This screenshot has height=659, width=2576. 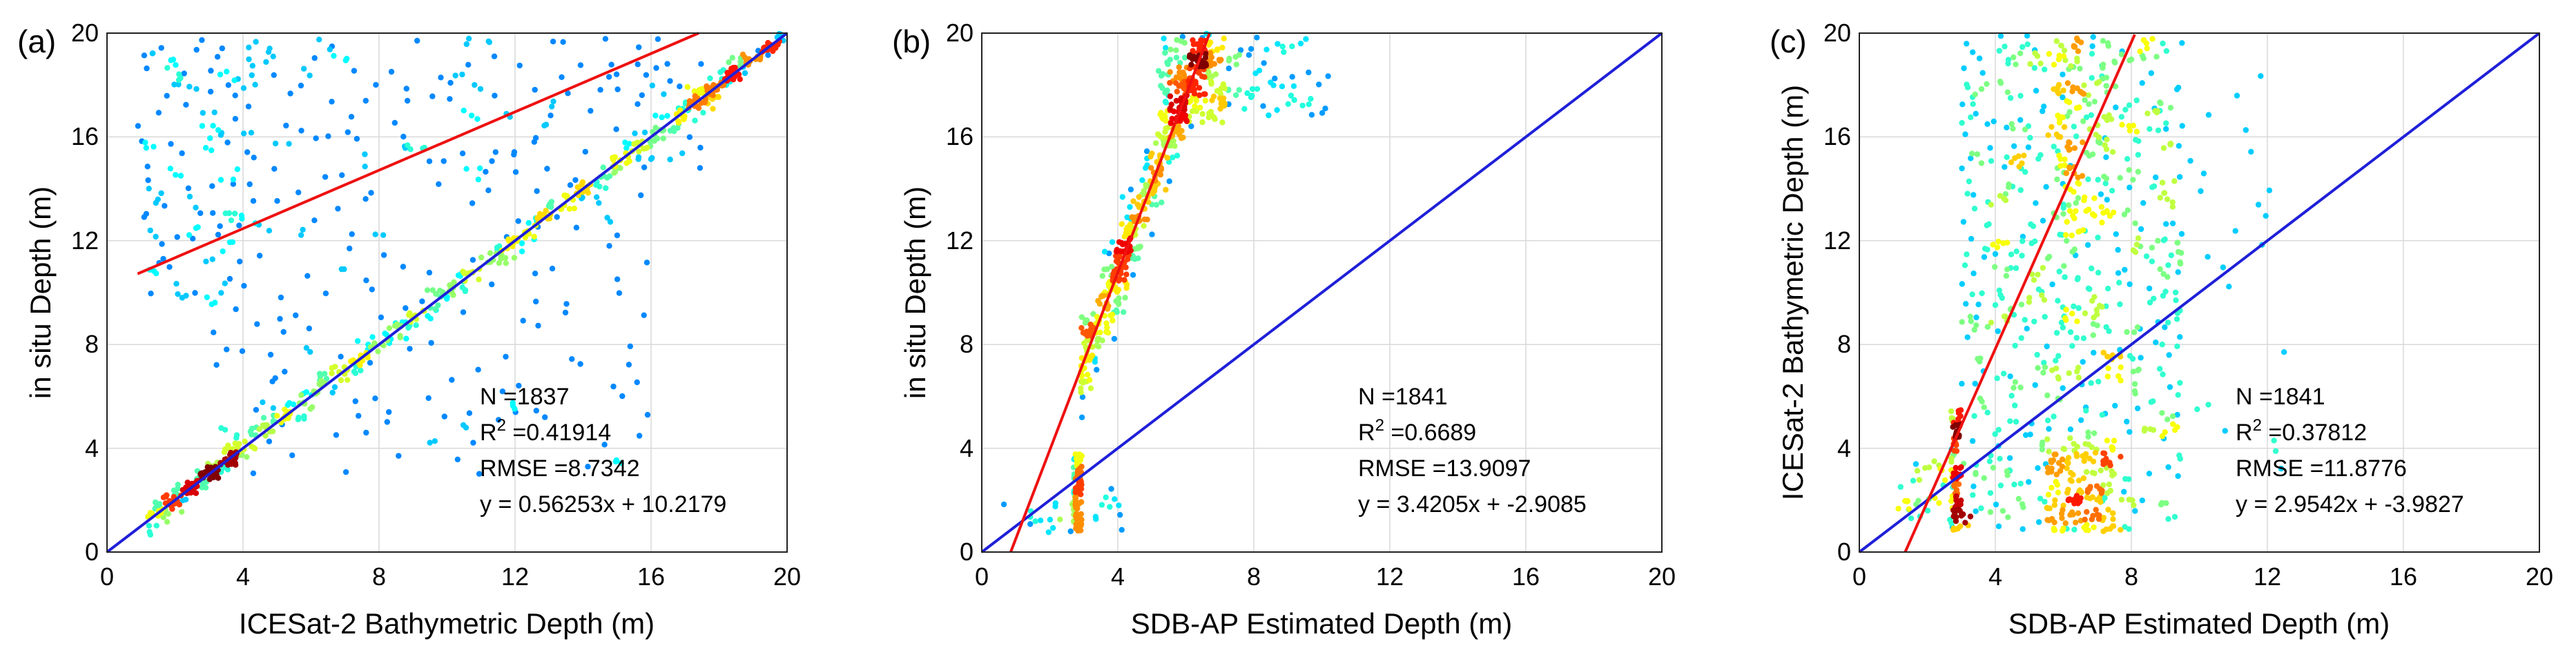 What do you see at coordinates (1526, 576) in the screenshot?
I see `x-tick-label: 16` at bounding box center [1526, 576].